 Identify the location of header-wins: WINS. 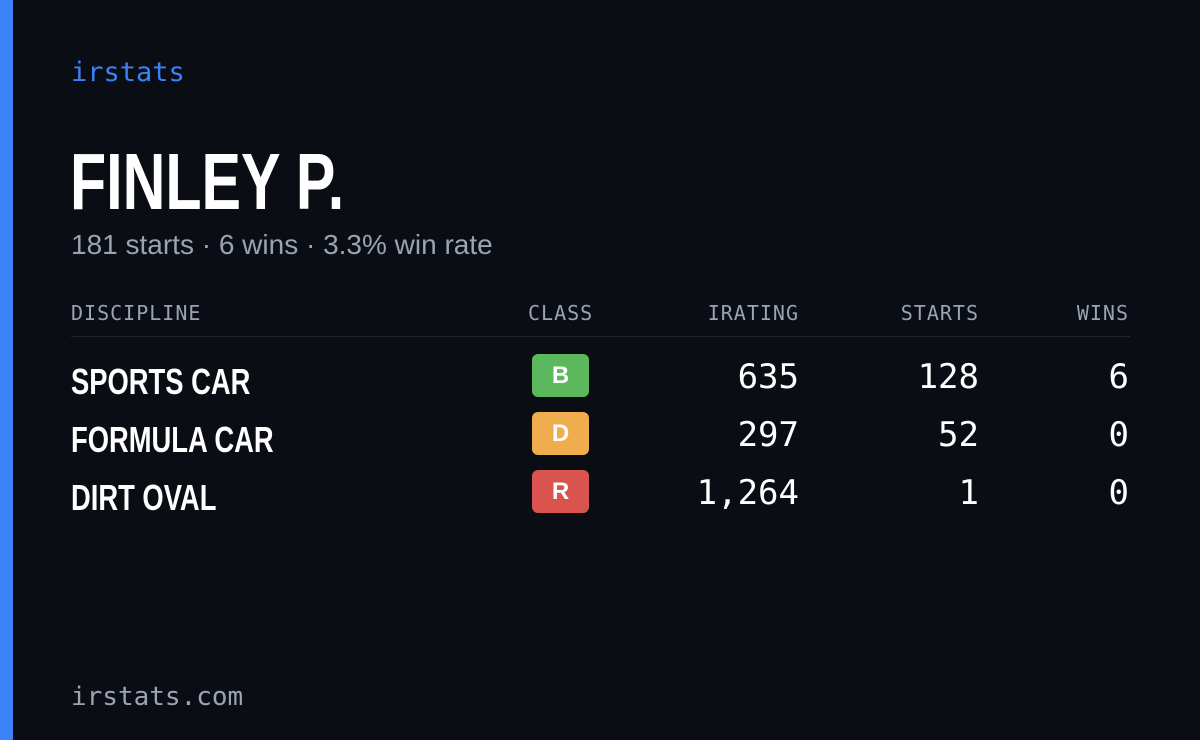
(1102, 313).